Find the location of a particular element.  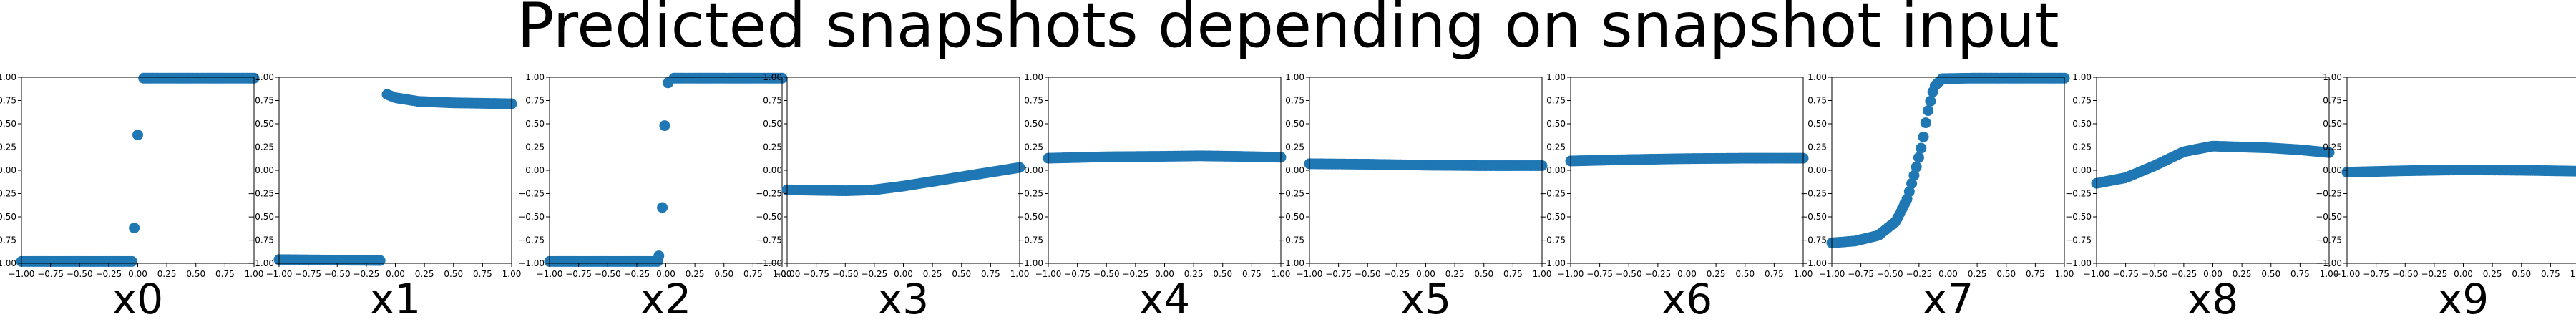

x-axis-label: x4 is located at coordinates (1164, 298).